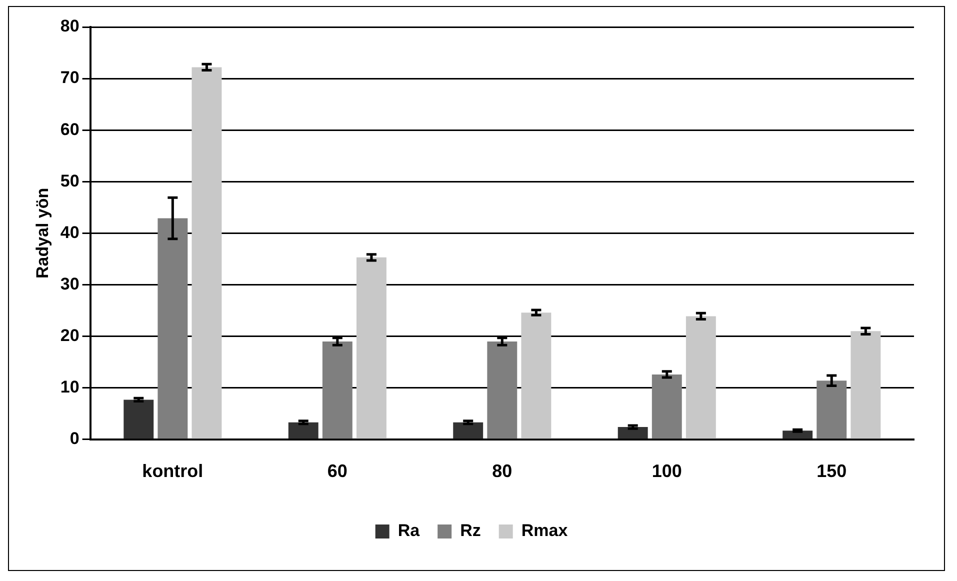 Image resolution: width=957 pixels, height=581 pixels. What do you see at coordinates (70, 129) in the screenshot?
I see `y-tick-label: 60` at bounding box center [70, 129].